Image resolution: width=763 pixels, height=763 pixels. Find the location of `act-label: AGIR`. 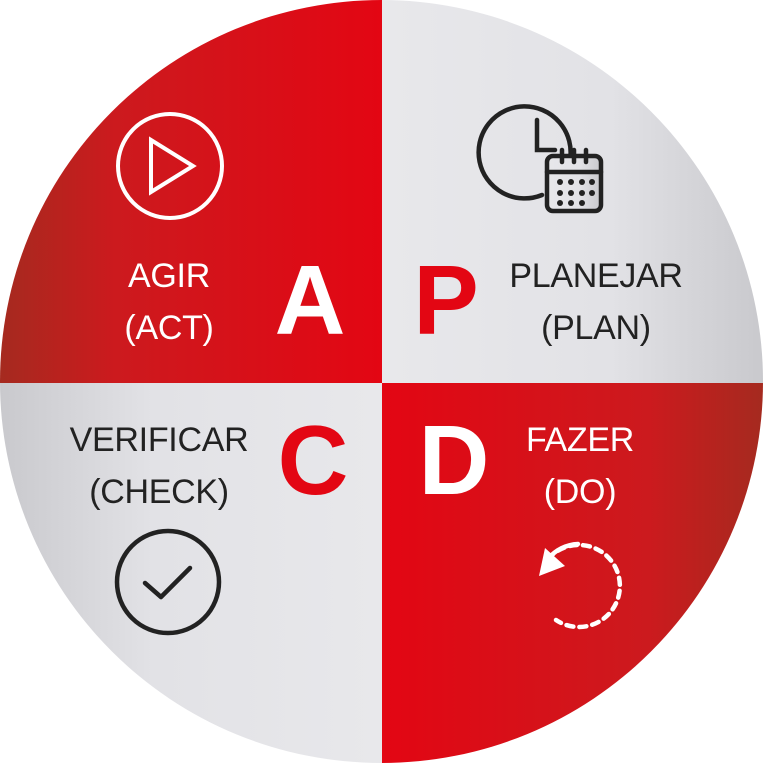

act-label: AGIR is located at coordinates (169, 276).